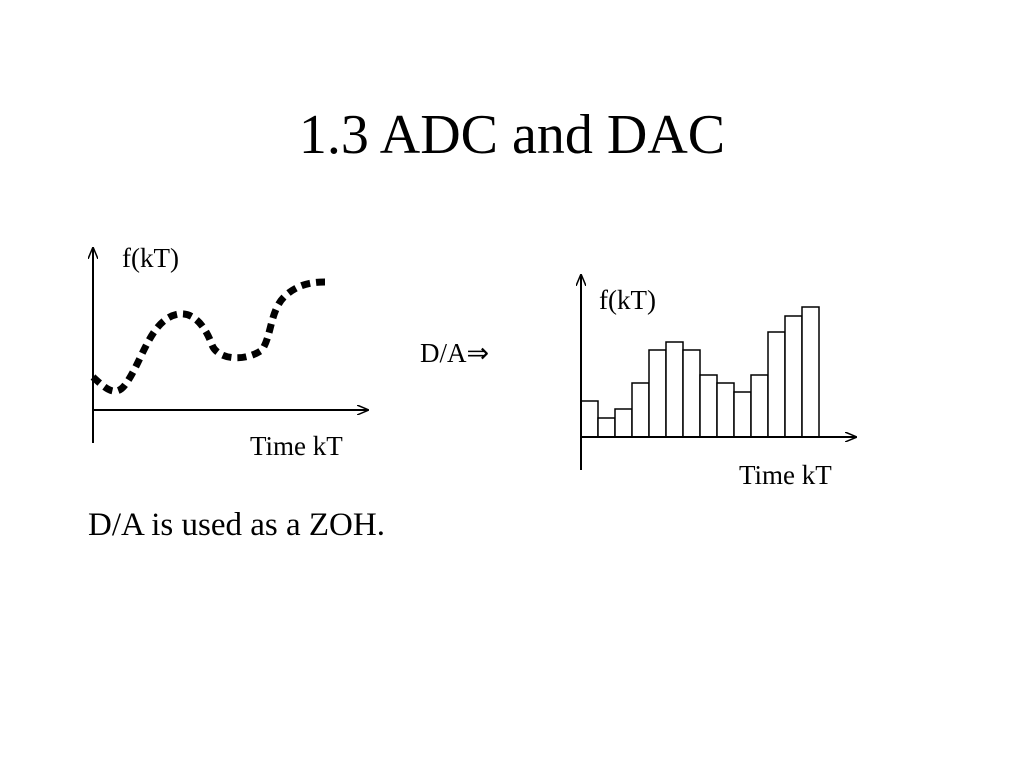 This screenshot has height=768, width=1024. I want to click on left-diagram: f(kT) Time kT, so click(230, 352).